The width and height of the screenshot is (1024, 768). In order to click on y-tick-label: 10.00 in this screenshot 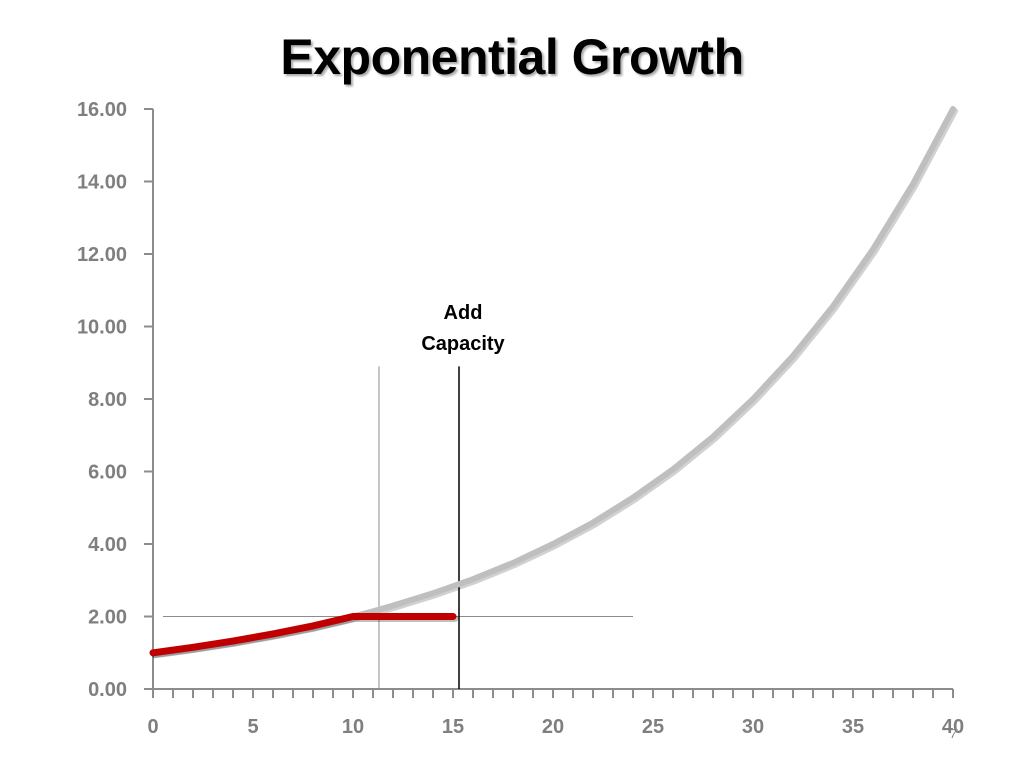, I will do `click(102, 328)`.